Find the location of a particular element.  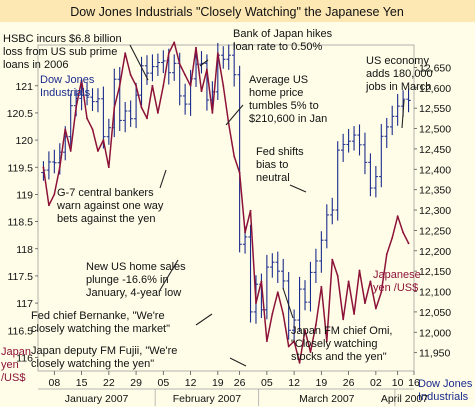

annotation-9-line-1: Japan deputy FM Fujii, "We're is located at coordinates (104, 351).